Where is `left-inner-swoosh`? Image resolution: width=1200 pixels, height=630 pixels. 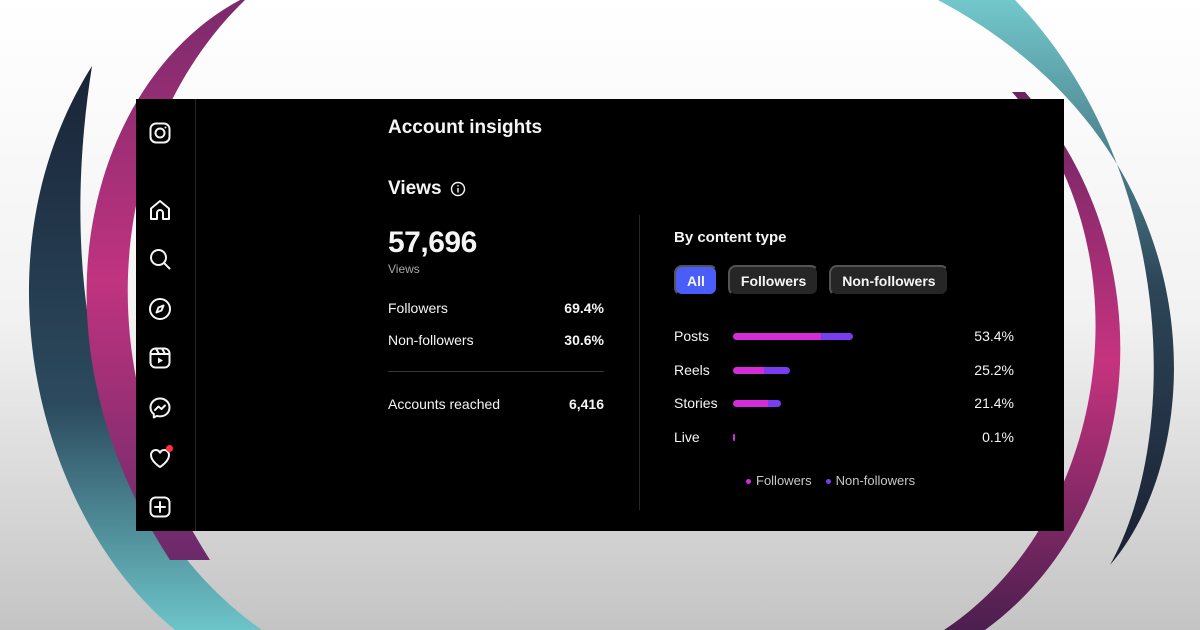 left-inner-swoosh is located at coordinates (165, 280).